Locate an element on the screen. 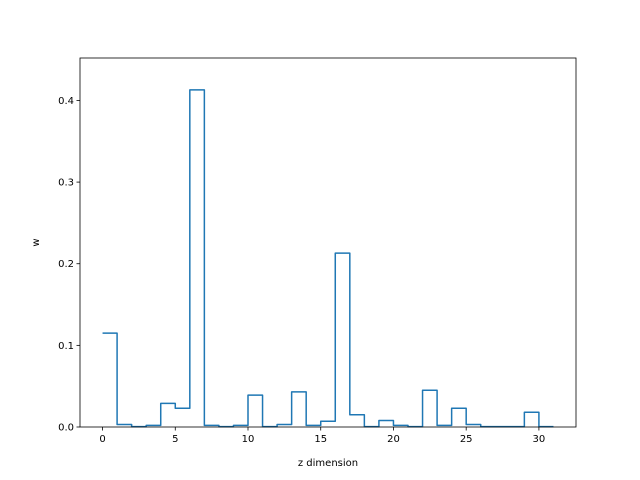 The width and height of the screenshot is (640, 480). y-axis-label: w is located at coordinates (36, 242).